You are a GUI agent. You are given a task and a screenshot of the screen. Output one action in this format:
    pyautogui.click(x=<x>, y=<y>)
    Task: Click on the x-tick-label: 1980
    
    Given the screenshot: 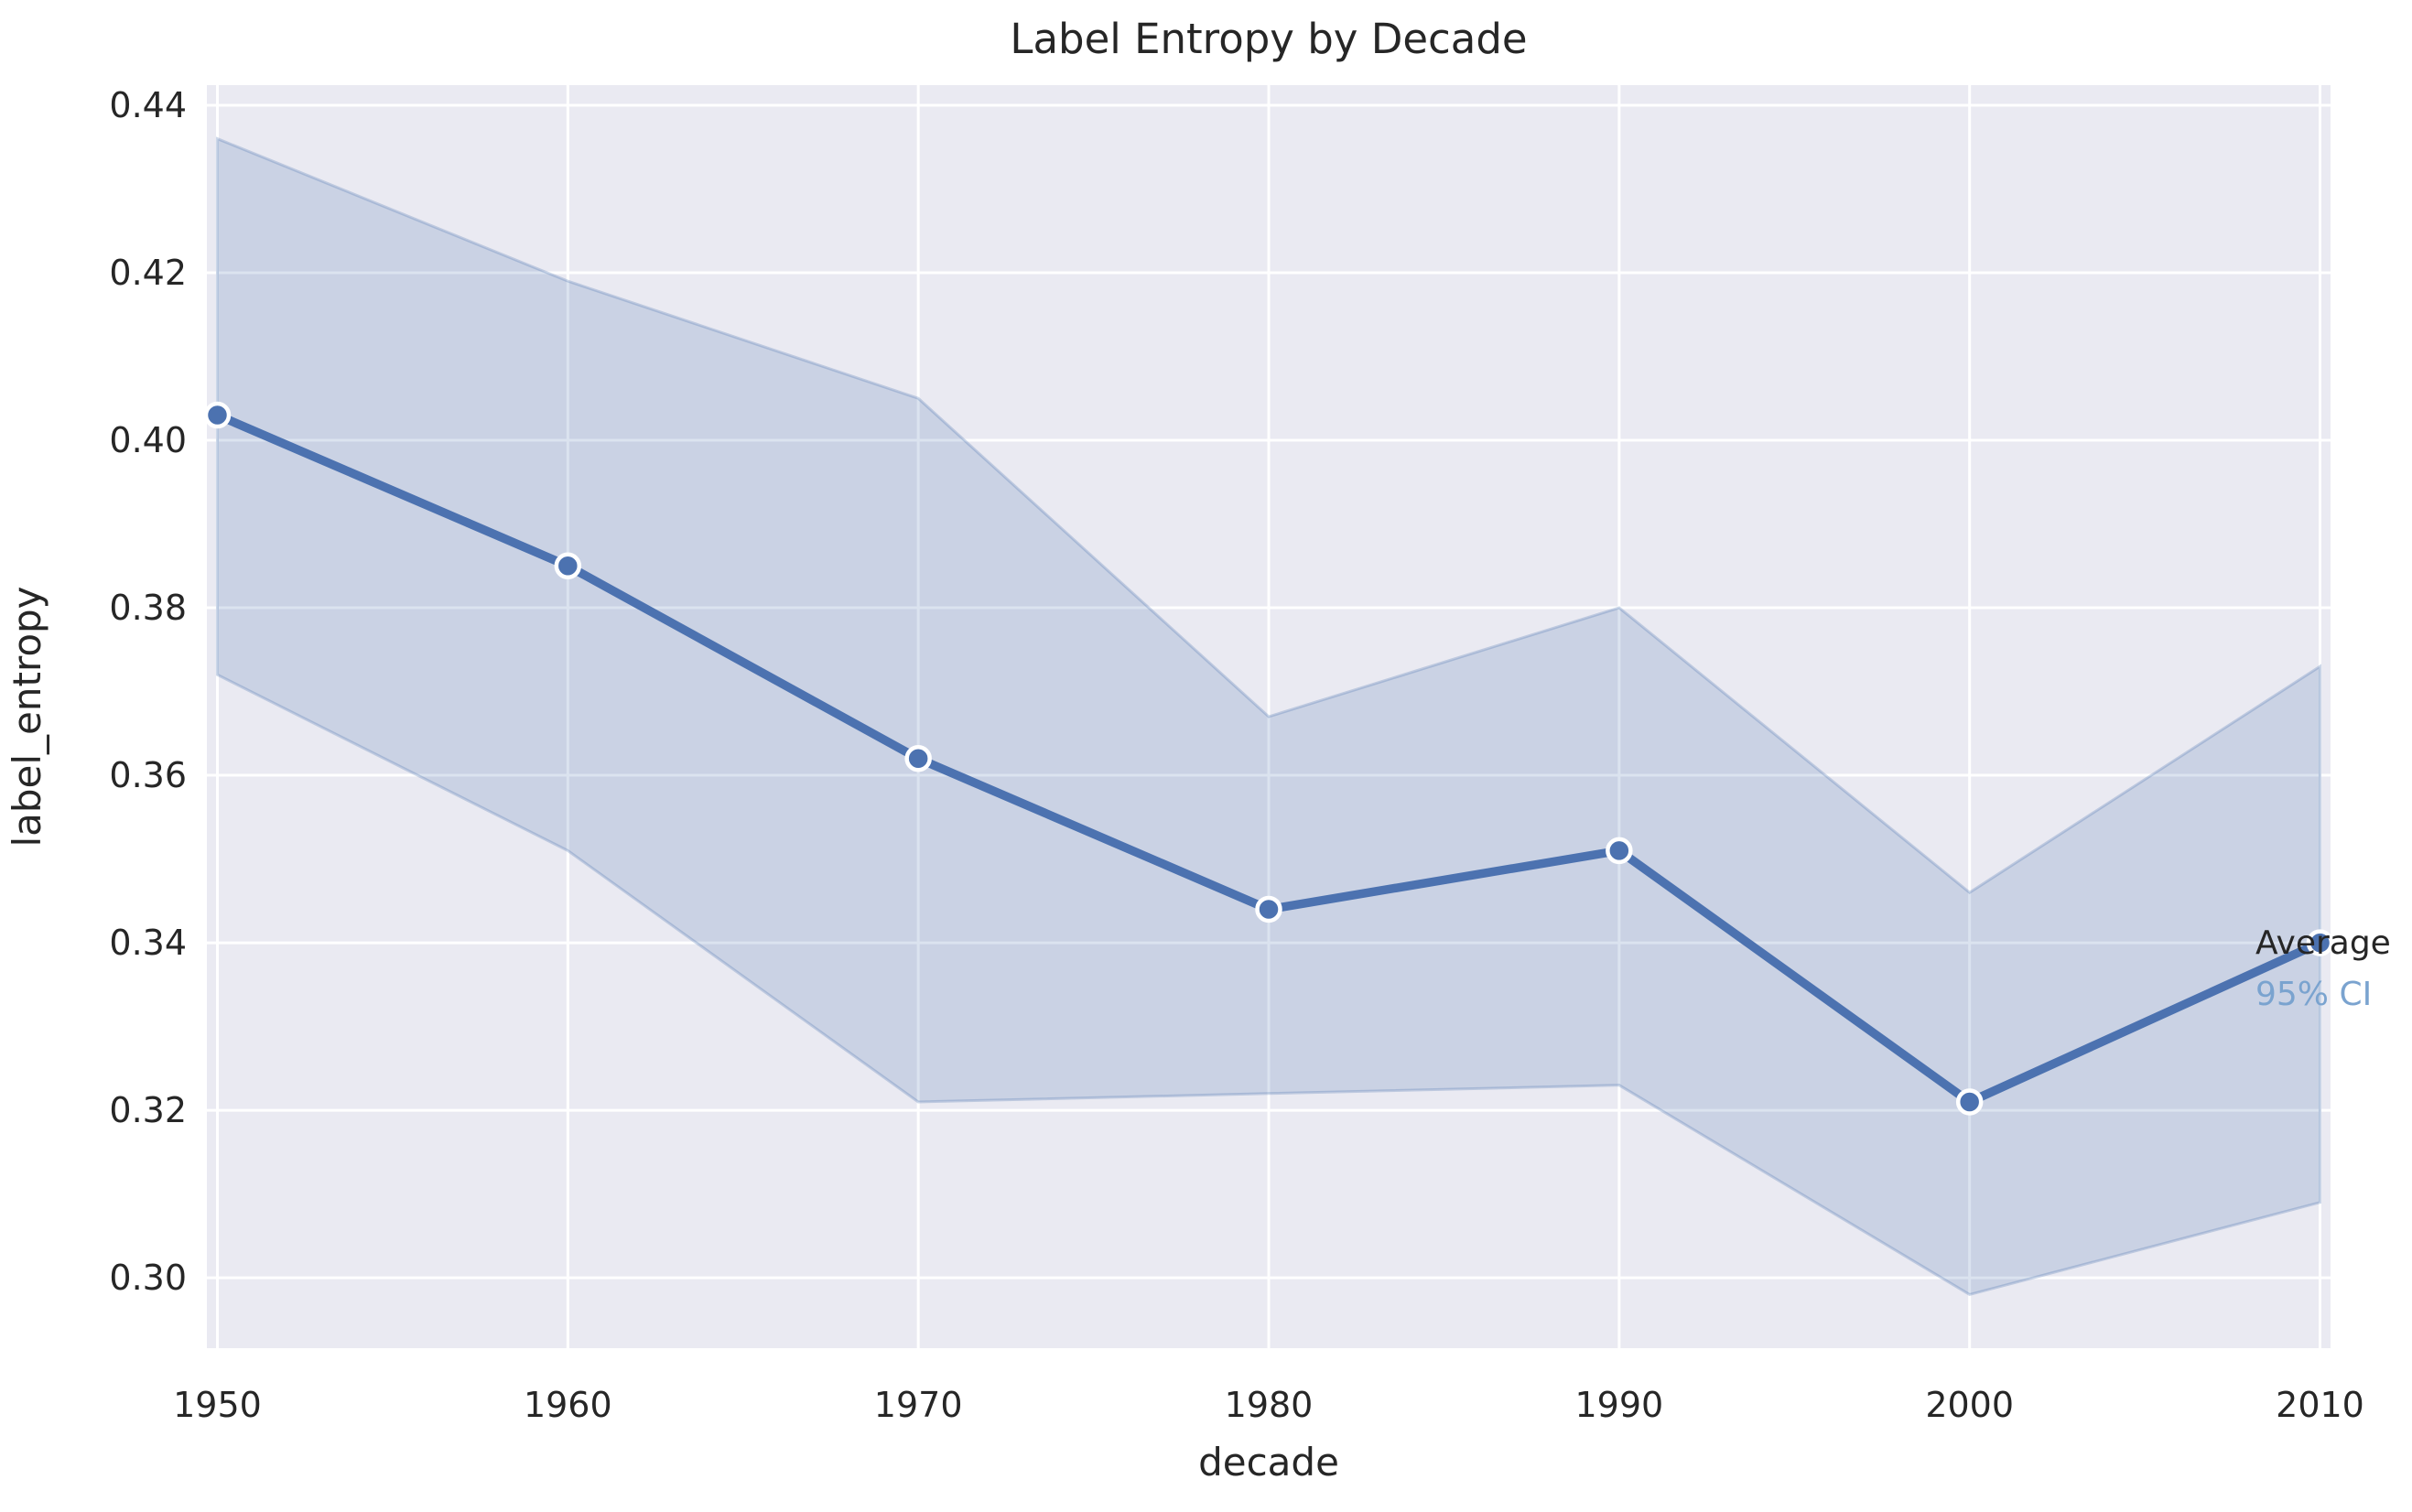 What is the action you would take?
    pyautogui.click(x=1269, y=1405)
    